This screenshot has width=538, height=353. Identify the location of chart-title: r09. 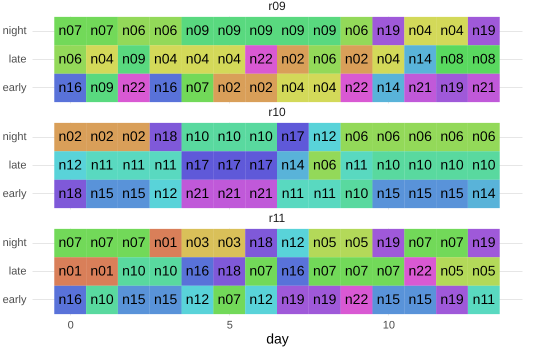
(277, 6).